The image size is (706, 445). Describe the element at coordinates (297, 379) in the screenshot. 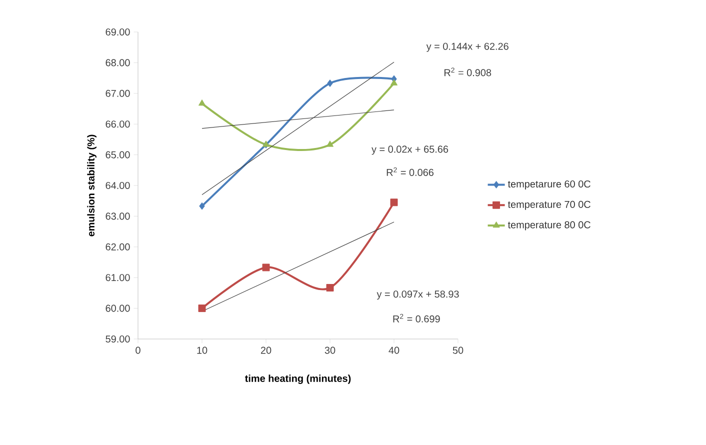

I see `x-axis-title: time heating (minutes)` at that location.